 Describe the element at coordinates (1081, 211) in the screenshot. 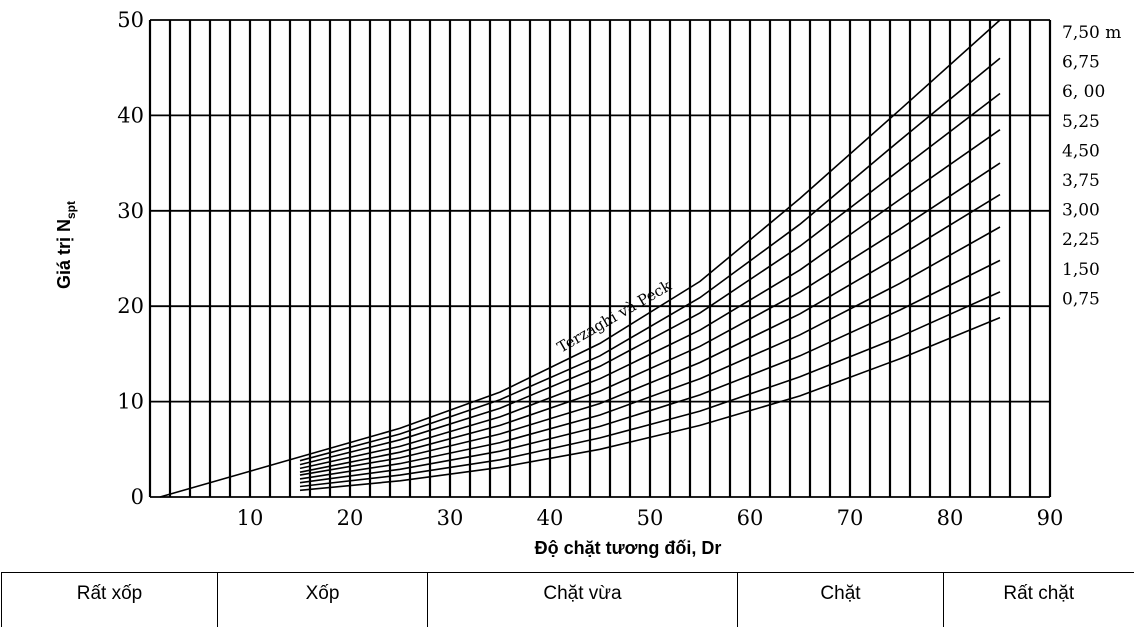

I see `depth-label: 3,00` at that location.